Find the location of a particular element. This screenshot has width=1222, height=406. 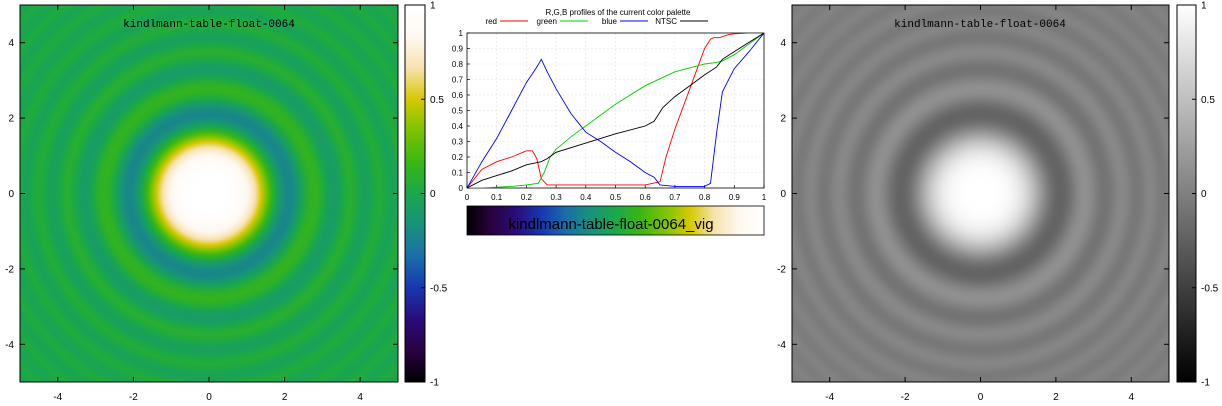

left-heatmap-title: kindlmann-table-float-0064 is located at coordinates (209, 25).